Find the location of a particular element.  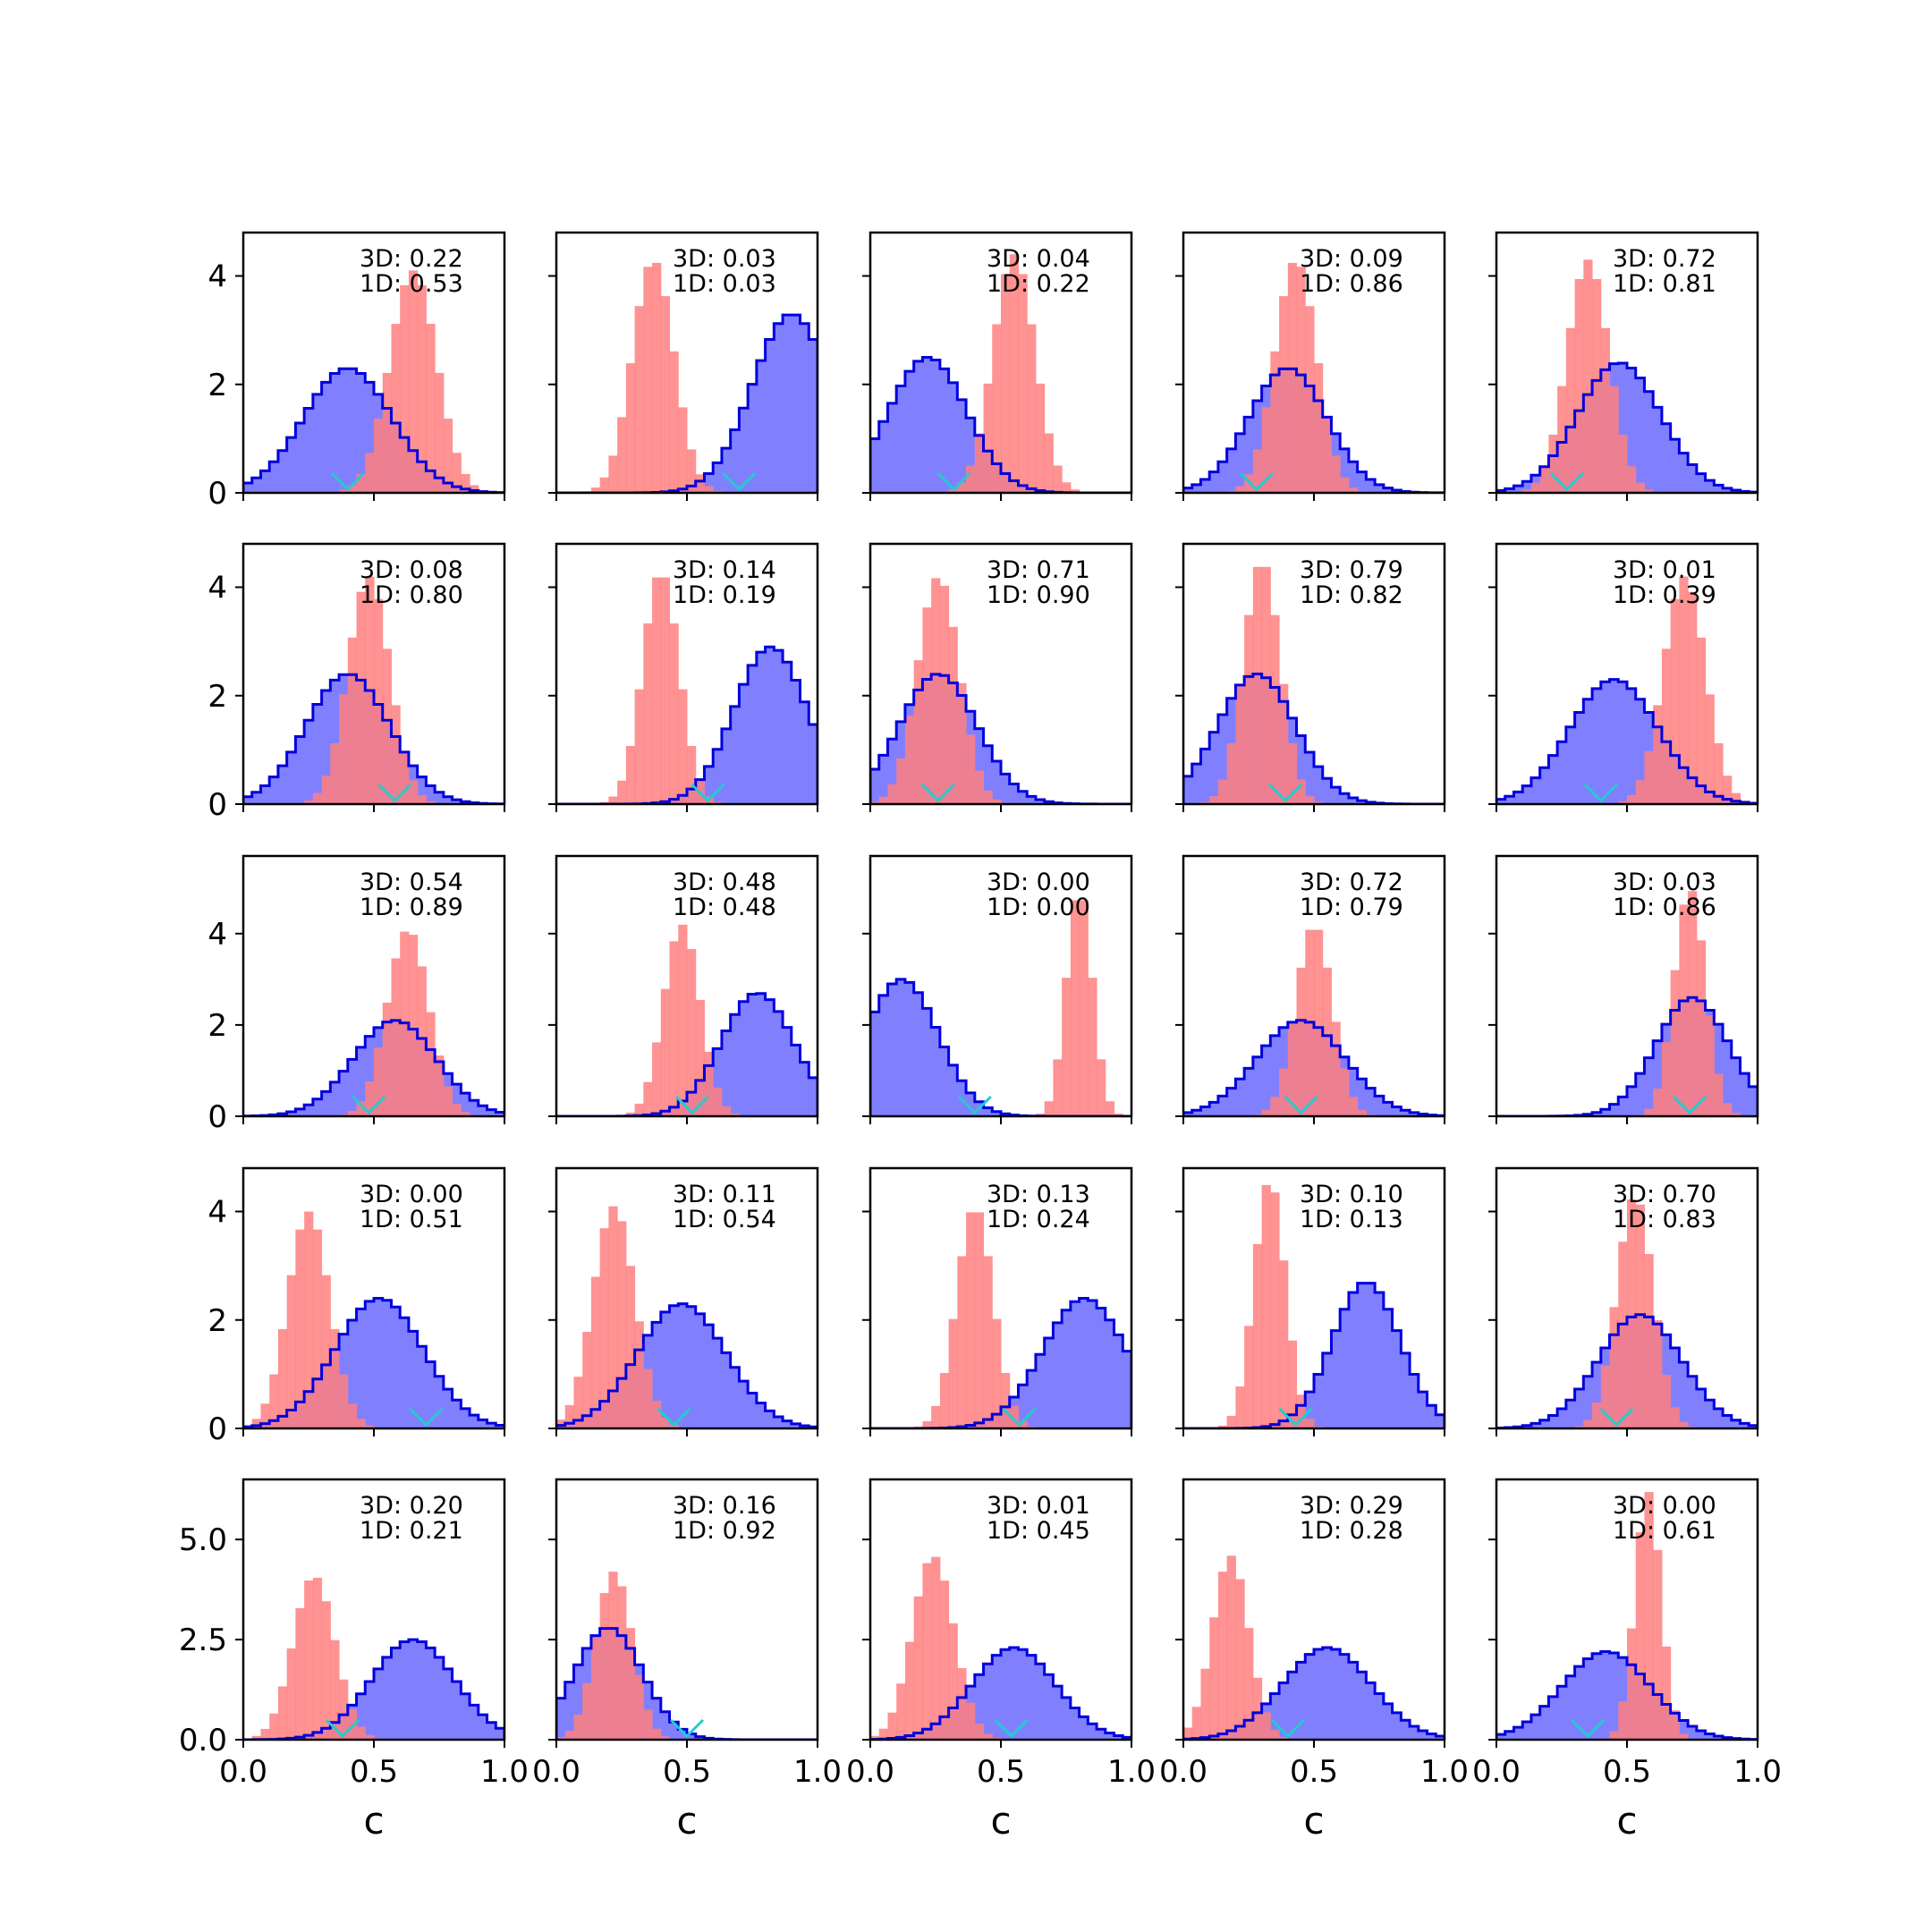

annotation-text: 1D: 0.90 is located at coordinates (1038, 595).